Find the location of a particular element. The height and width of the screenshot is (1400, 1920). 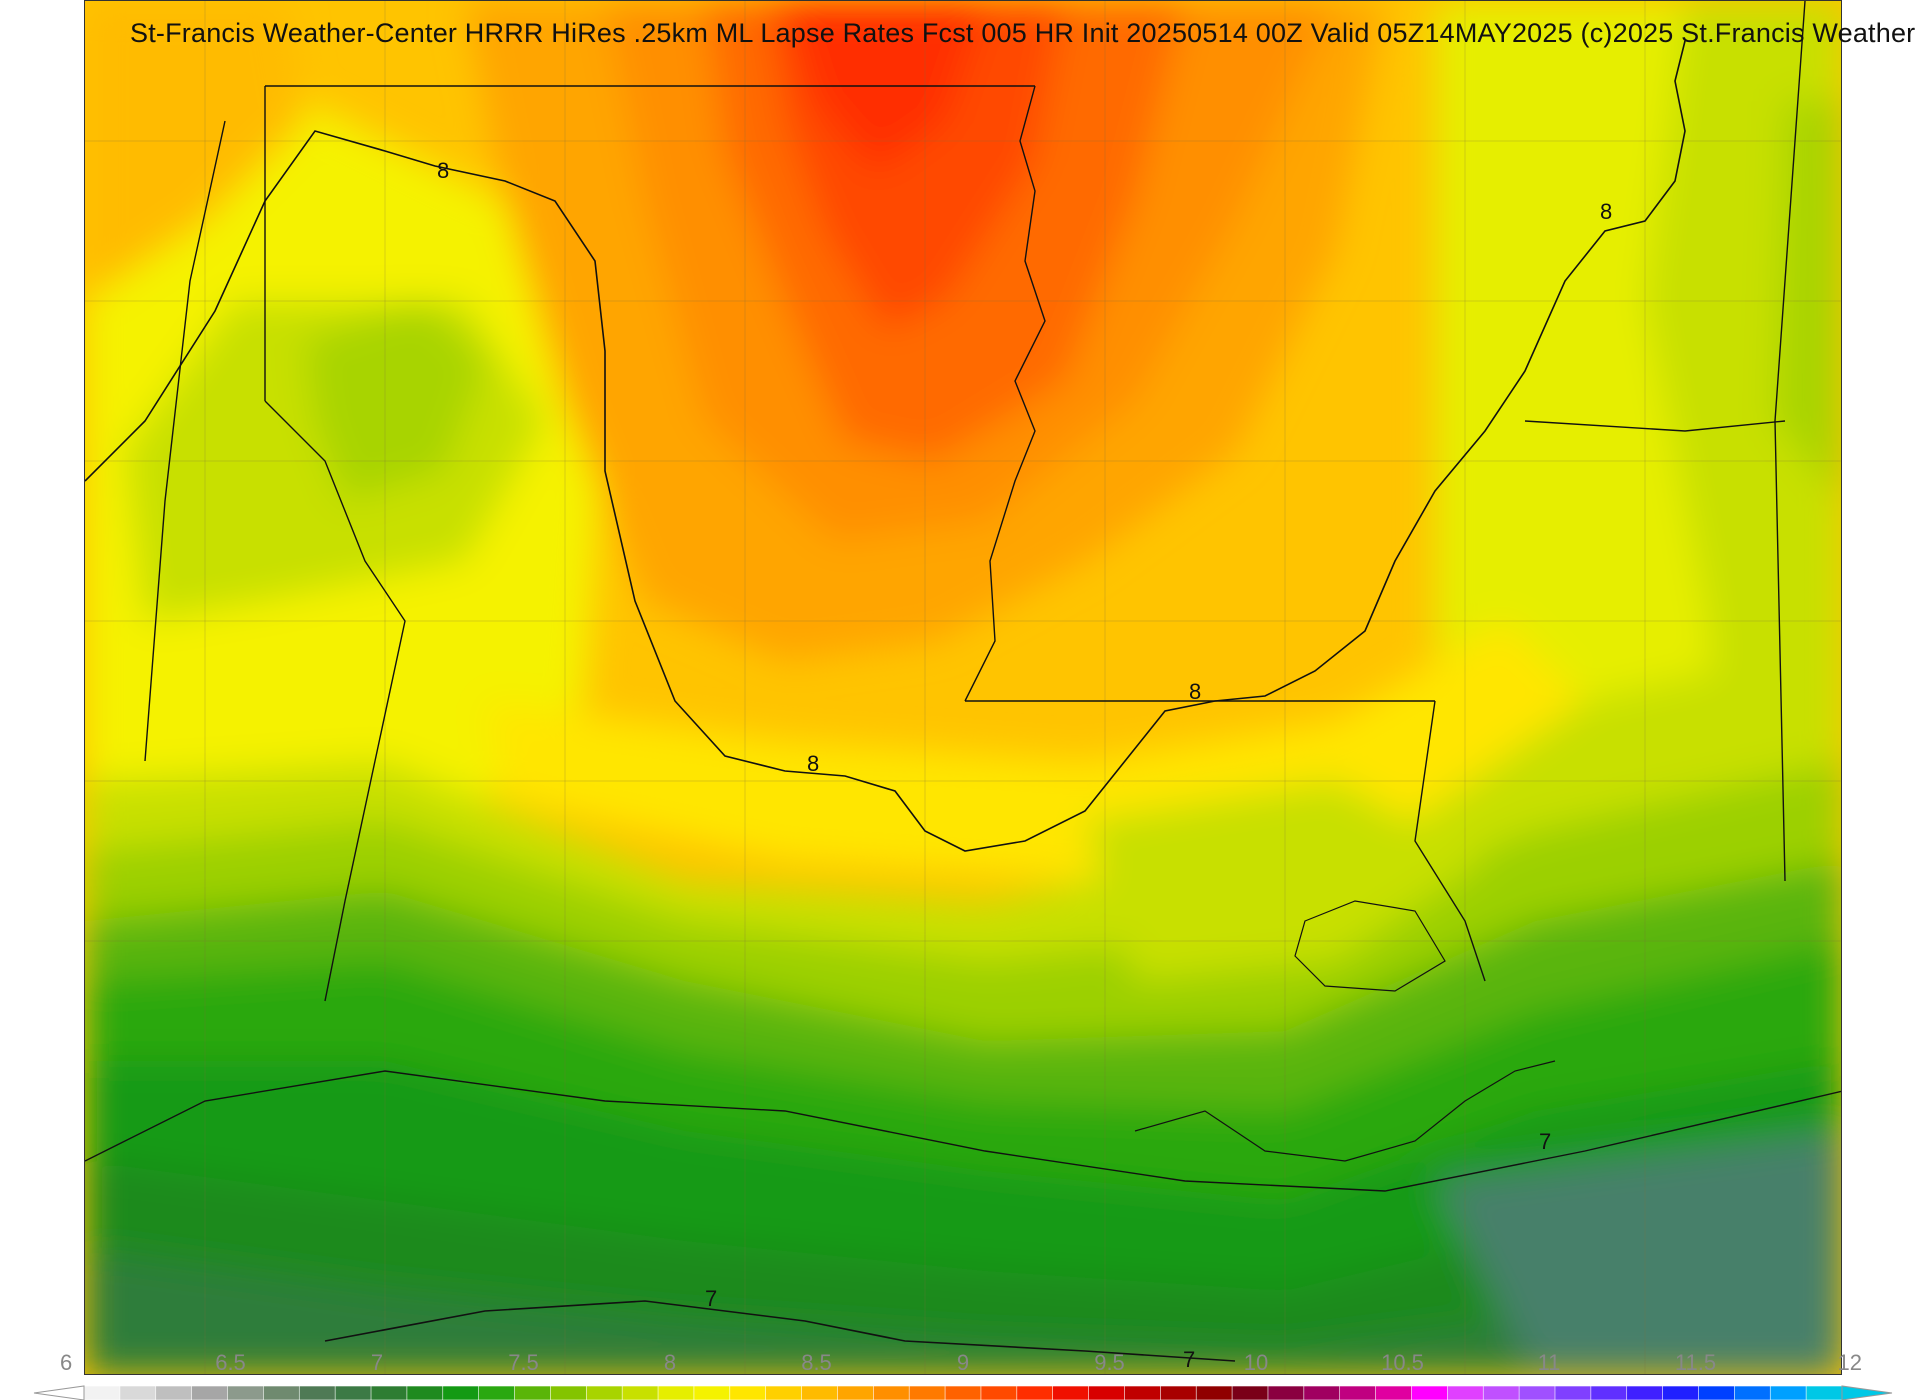

colorbar-tick-label: 8 is located at coordinates (670, 1362).